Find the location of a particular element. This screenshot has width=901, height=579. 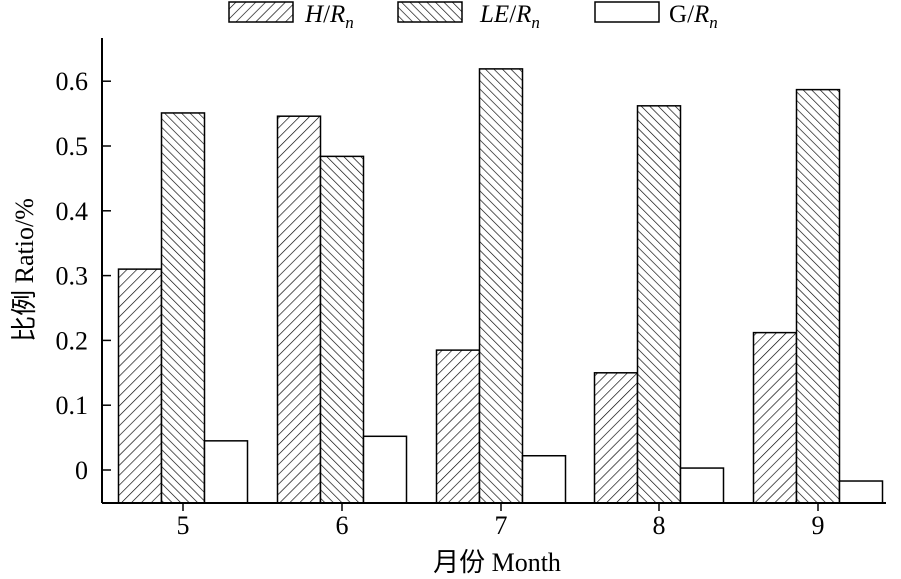

y-tick-label: 0.1 is located at coordinates (72, 405).